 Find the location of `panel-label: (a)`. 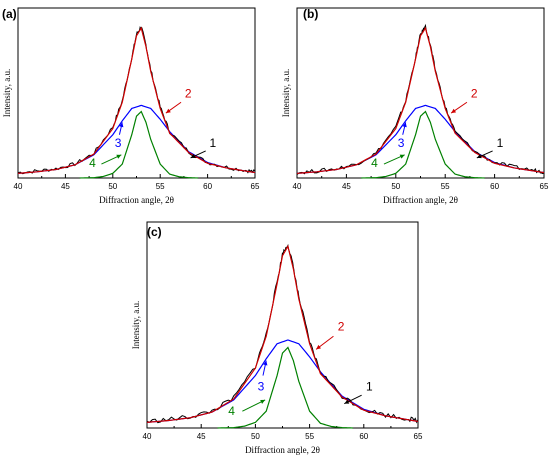

panel-label: (a) is located at coordinates (9, 14).